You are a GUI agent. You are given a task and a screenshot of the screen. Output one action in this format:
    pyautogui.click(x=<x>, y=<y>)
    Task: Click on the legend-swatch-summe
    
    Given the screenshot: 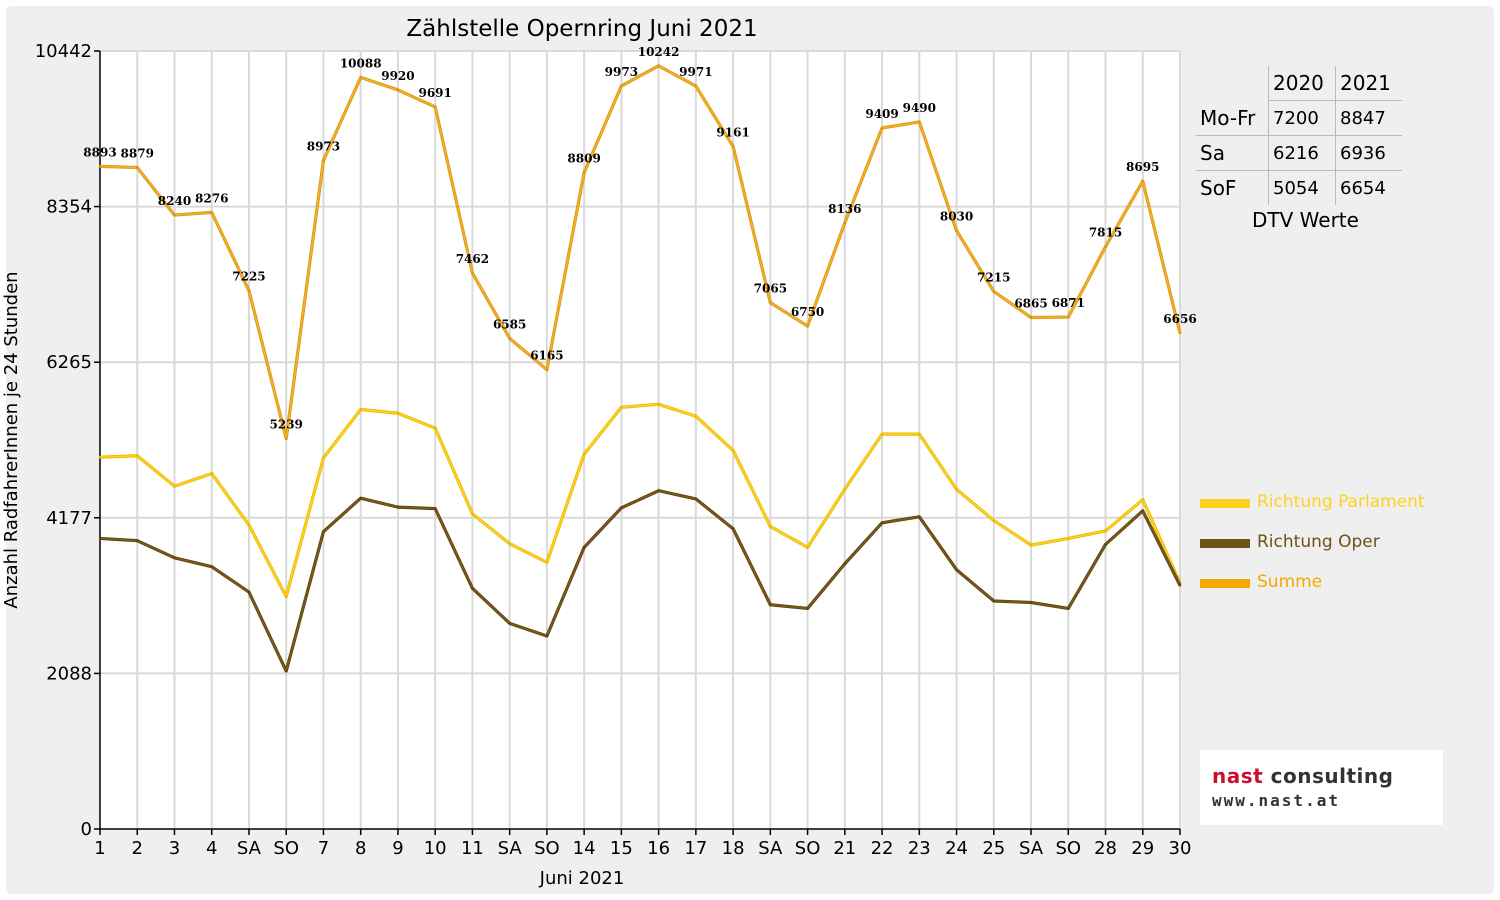 What is the action you would take?
    pyautogui.click(x=1225, y=583)
    